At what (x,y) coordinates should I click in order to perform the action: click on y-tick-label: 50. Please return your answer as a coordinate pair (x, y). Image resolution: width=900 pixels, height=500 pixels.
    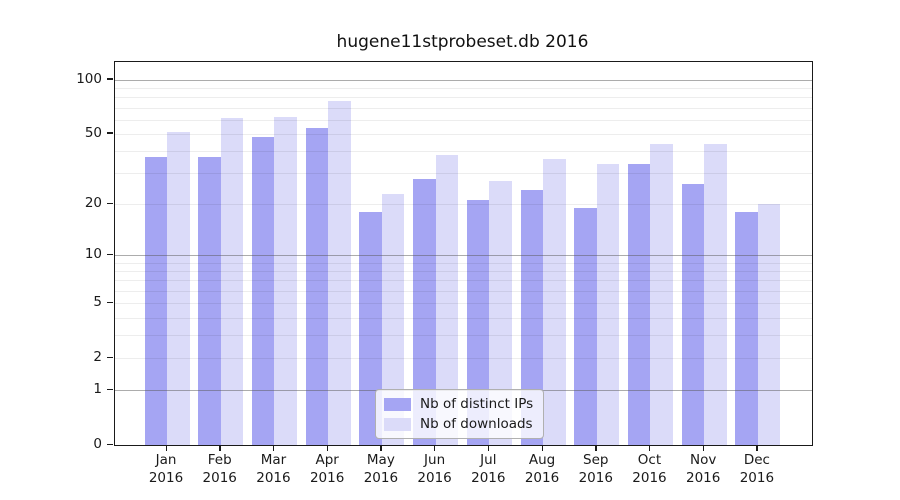
    Looking at the image, I should click on (93, 132).